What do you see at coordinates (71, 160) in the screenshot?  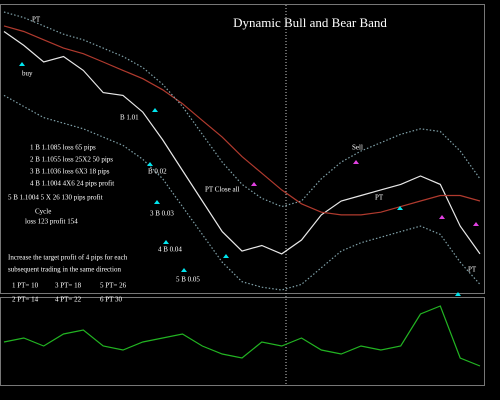 I see `annotation: 2 B 1.1055 loss 25X2 50 pips` at bounding box center [71, 160].